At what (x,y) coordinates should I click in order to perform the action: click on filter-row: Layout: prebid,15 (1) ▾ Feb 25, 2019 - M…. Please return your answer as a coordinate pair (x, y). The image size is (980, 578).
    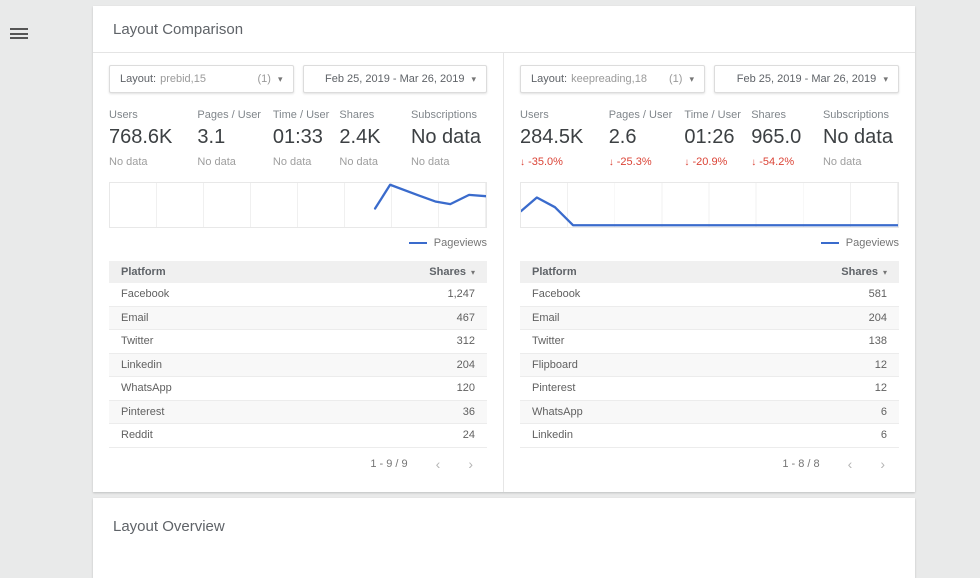
    Looking at the image, I should click on (298, 79).